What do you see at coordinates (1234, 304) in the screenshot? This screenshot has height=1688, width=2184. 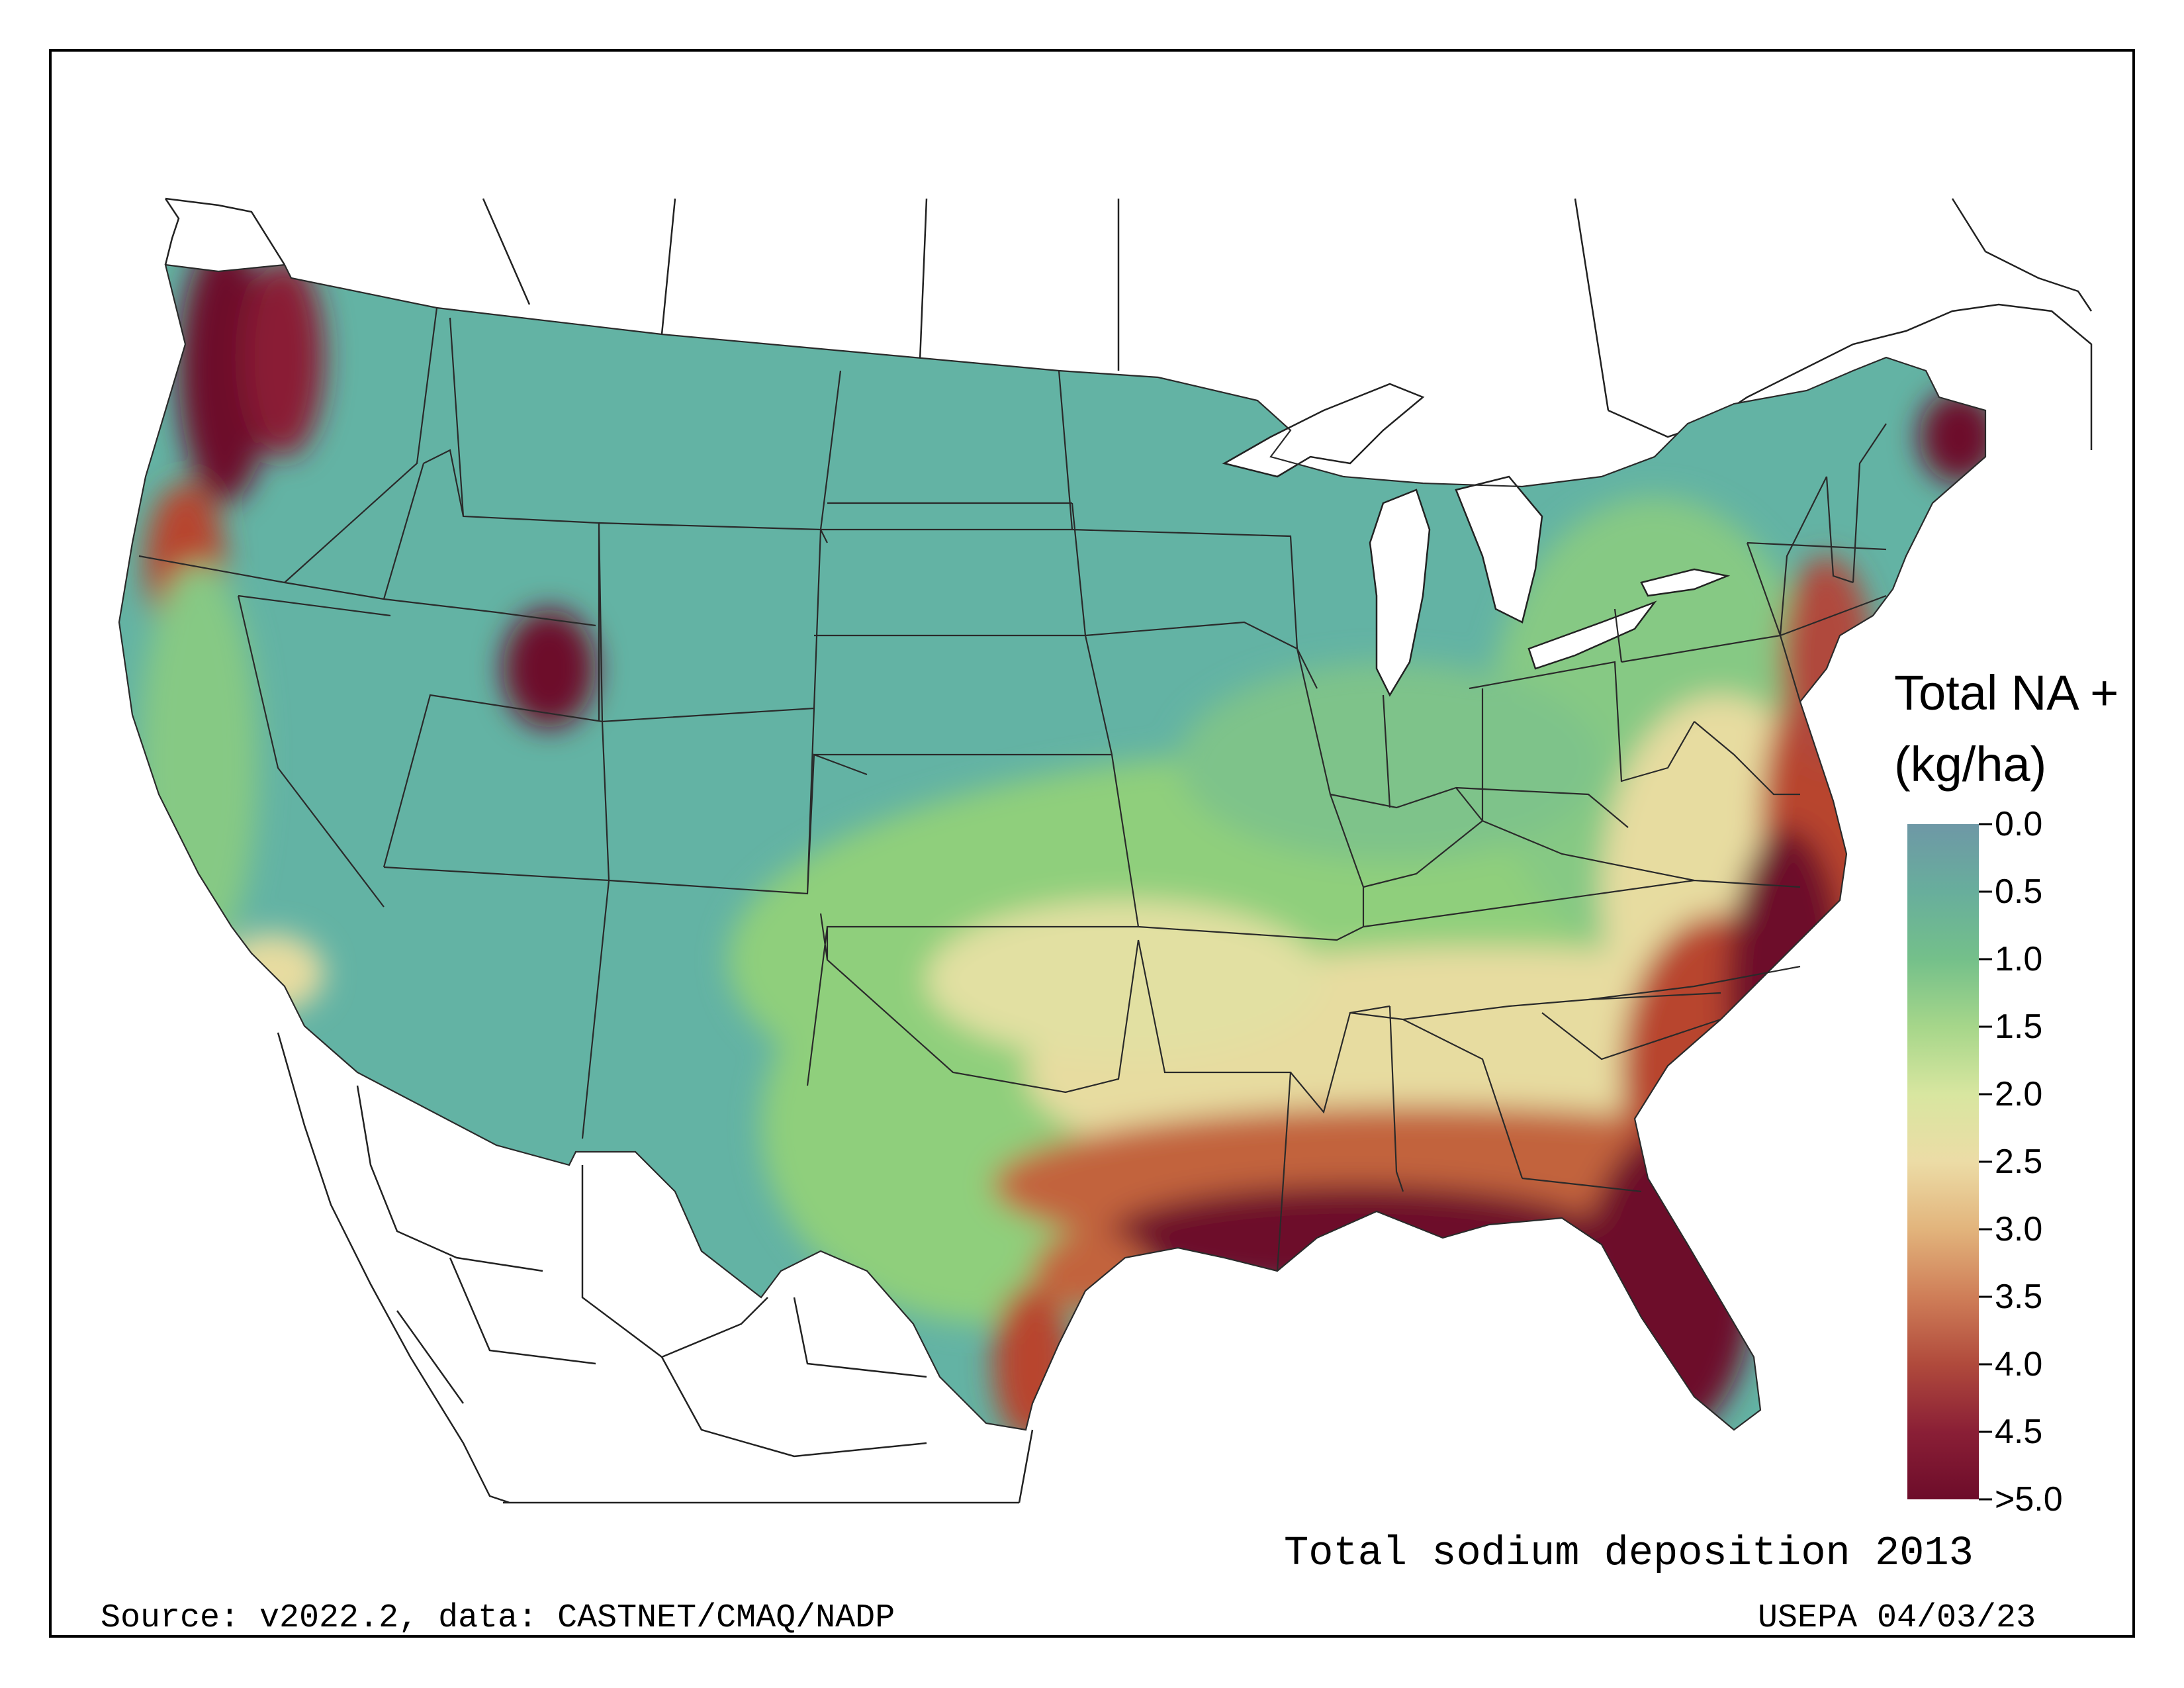 I see `canada-province-borders` at bounding box center [1234, 304].